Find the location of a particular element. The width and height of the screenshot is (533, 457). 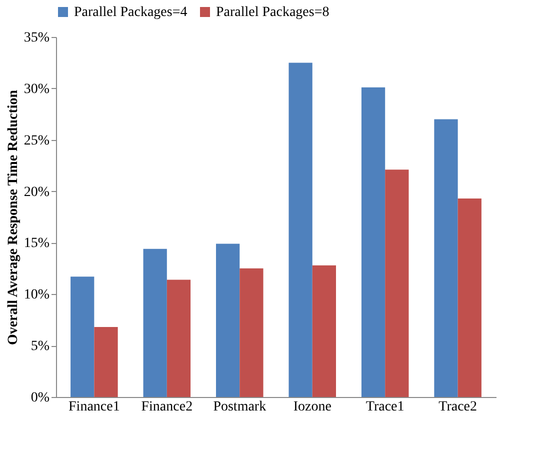

y-tick-label: 5% is located at coordinates (40, 346).